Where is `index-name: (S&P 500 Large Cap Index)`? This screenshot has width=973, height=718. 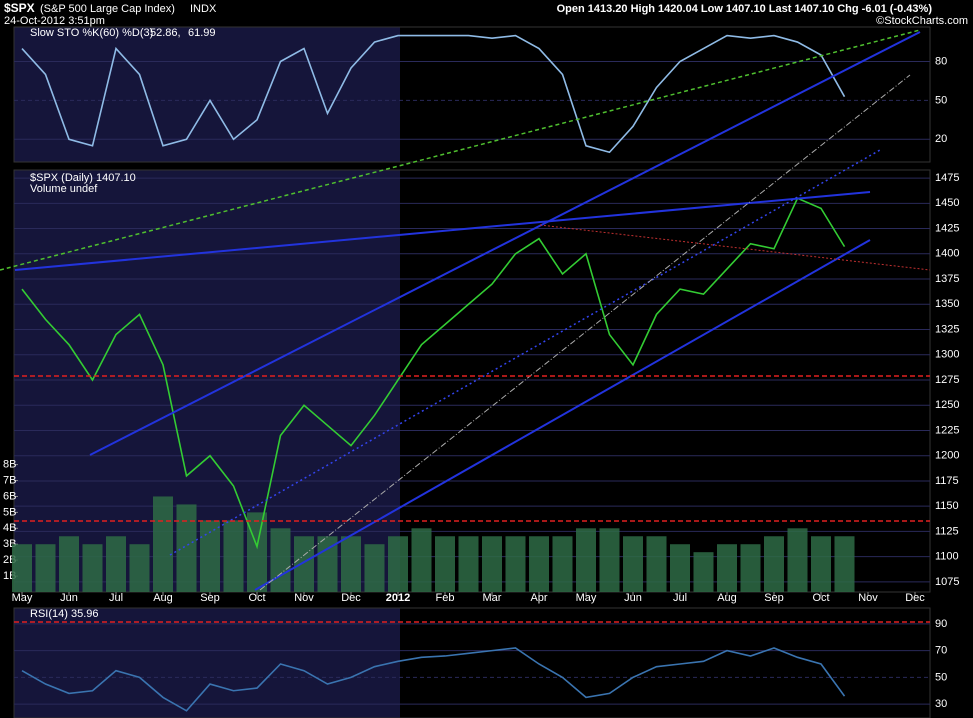
index-name: (S&P 500 Large Cap Index) is located at coordinates (107, 9).